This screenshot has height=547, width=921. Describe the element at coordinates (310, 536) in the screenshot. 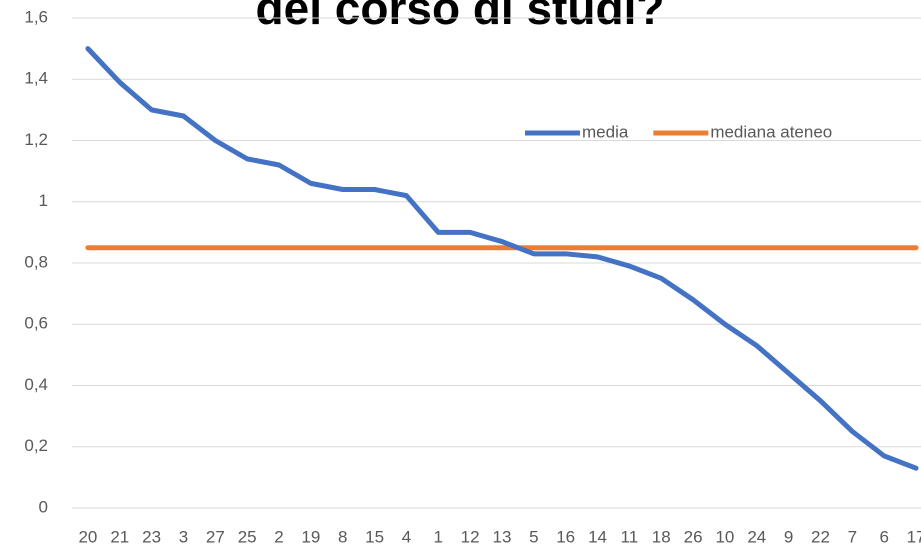

I see `x-tick-label: 19` at that location.